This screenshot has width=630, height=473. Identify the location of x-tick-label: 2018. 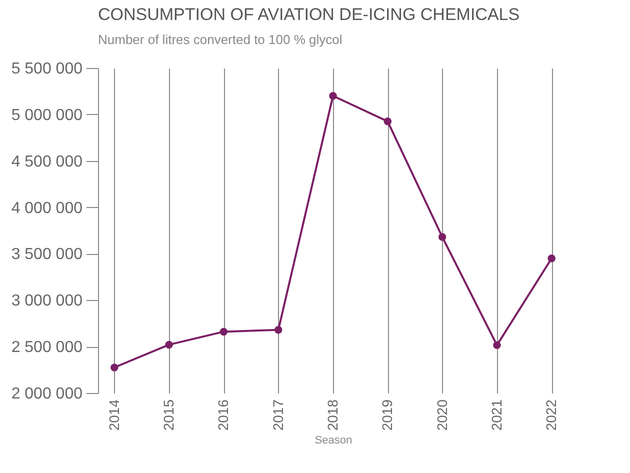
(332, 415).